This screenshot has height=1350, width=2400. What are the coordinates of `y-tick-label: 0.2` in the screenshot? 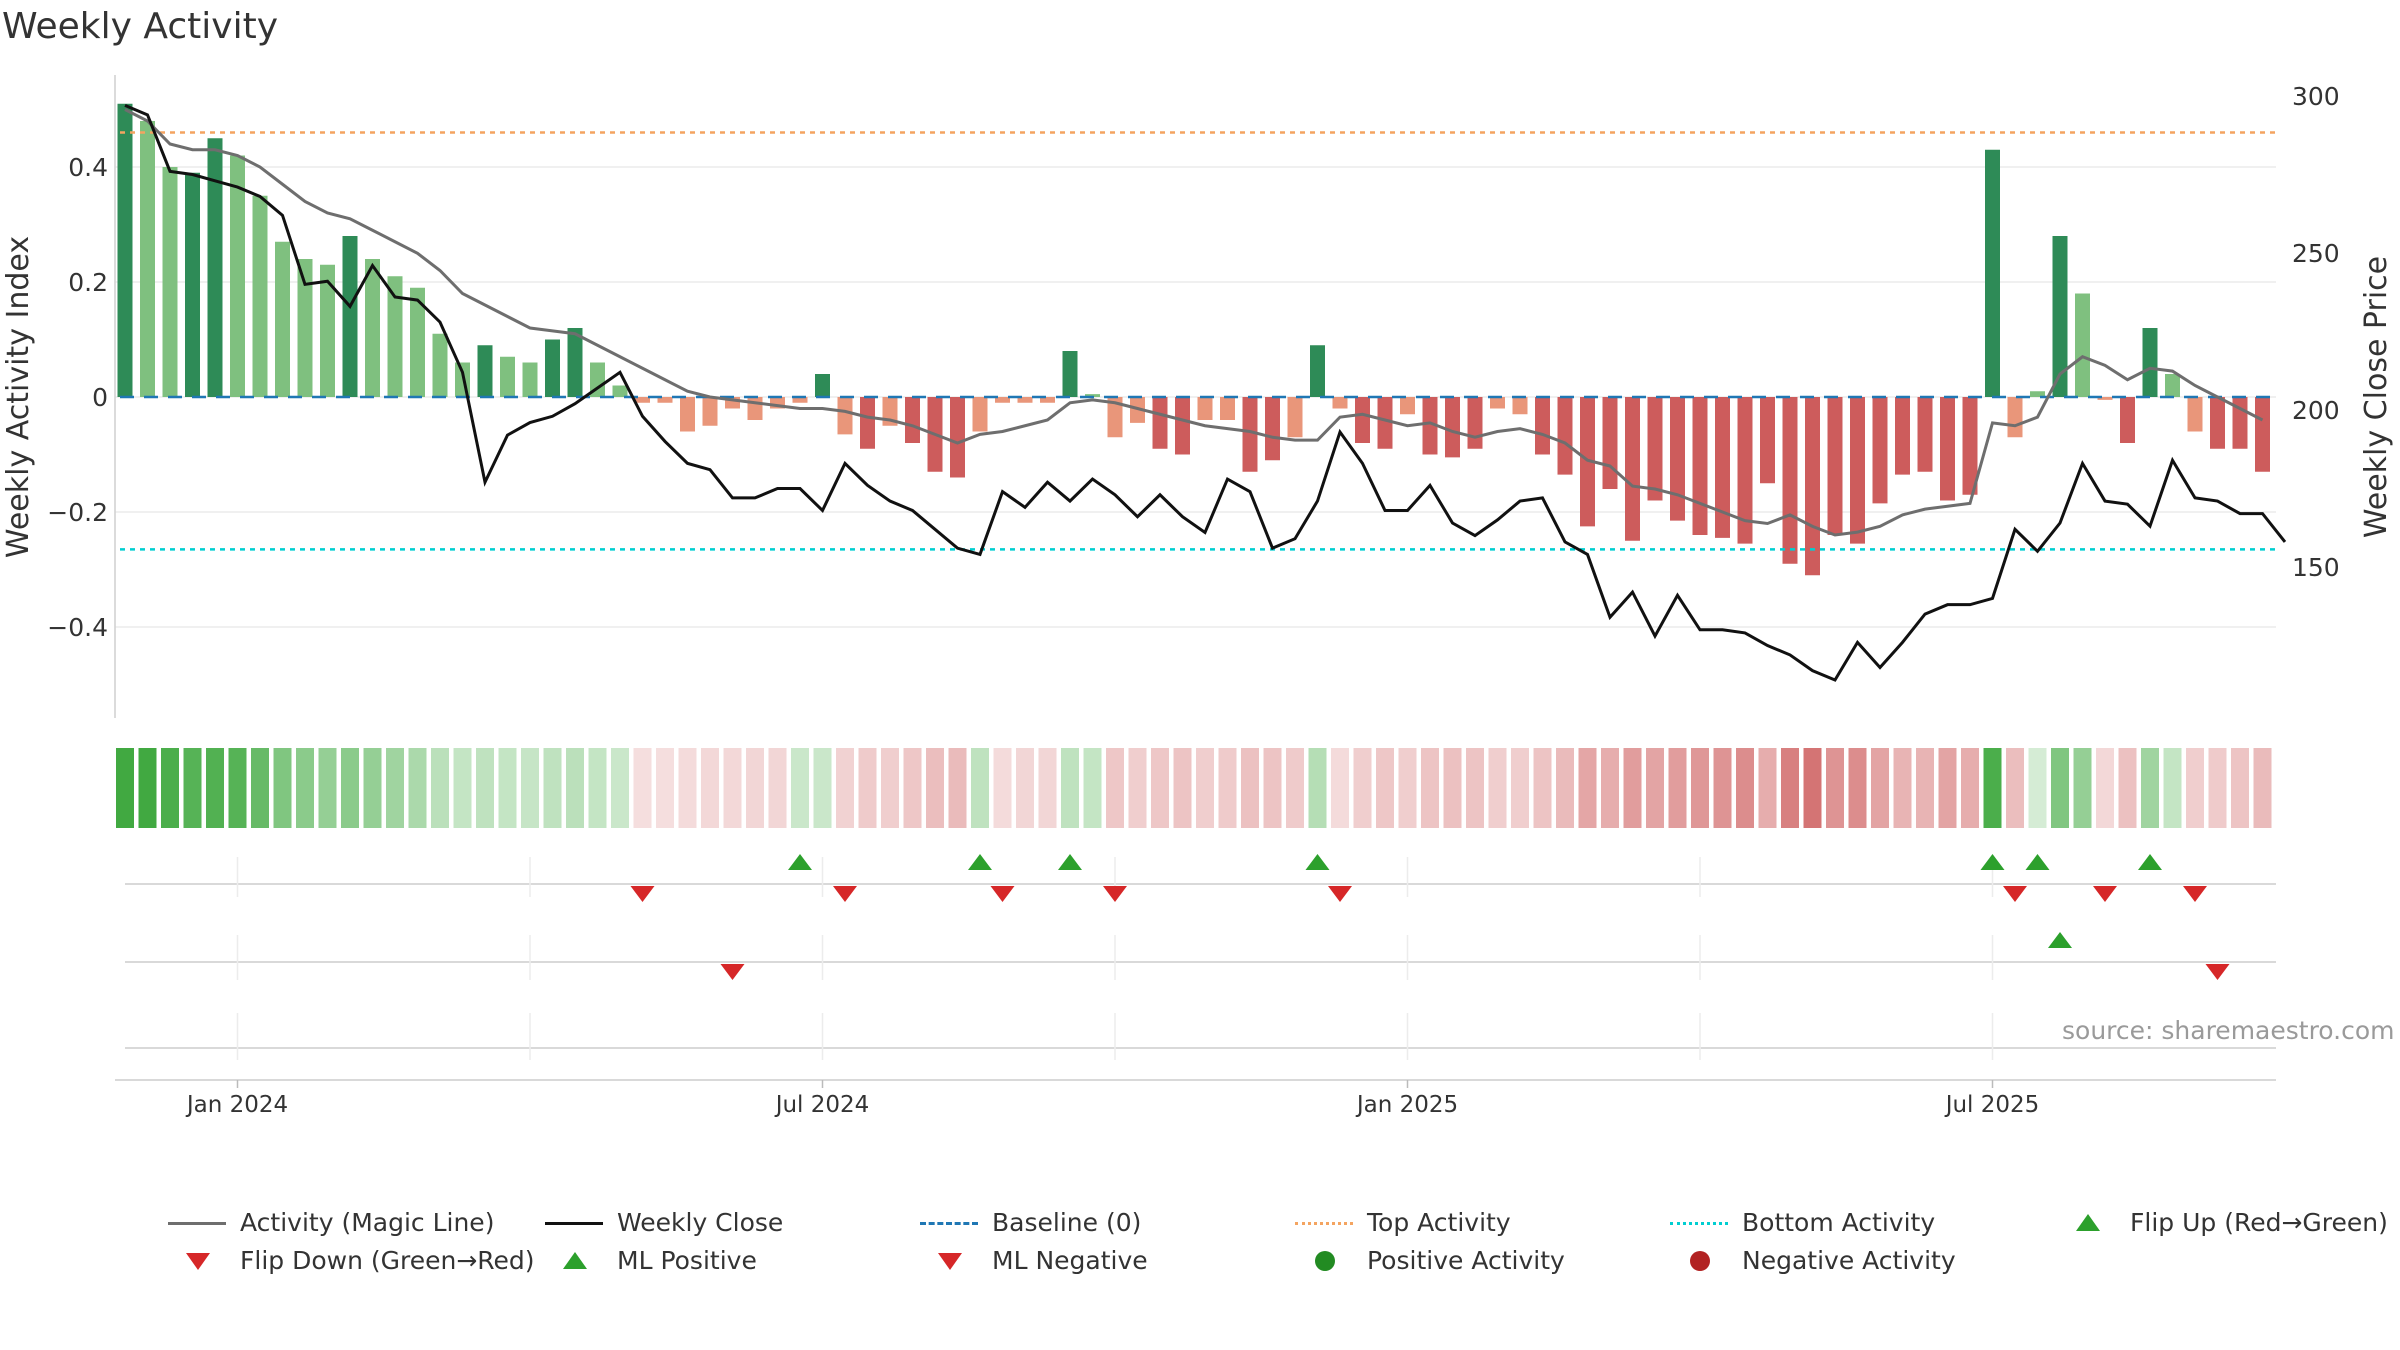 It's located at (88, 282).